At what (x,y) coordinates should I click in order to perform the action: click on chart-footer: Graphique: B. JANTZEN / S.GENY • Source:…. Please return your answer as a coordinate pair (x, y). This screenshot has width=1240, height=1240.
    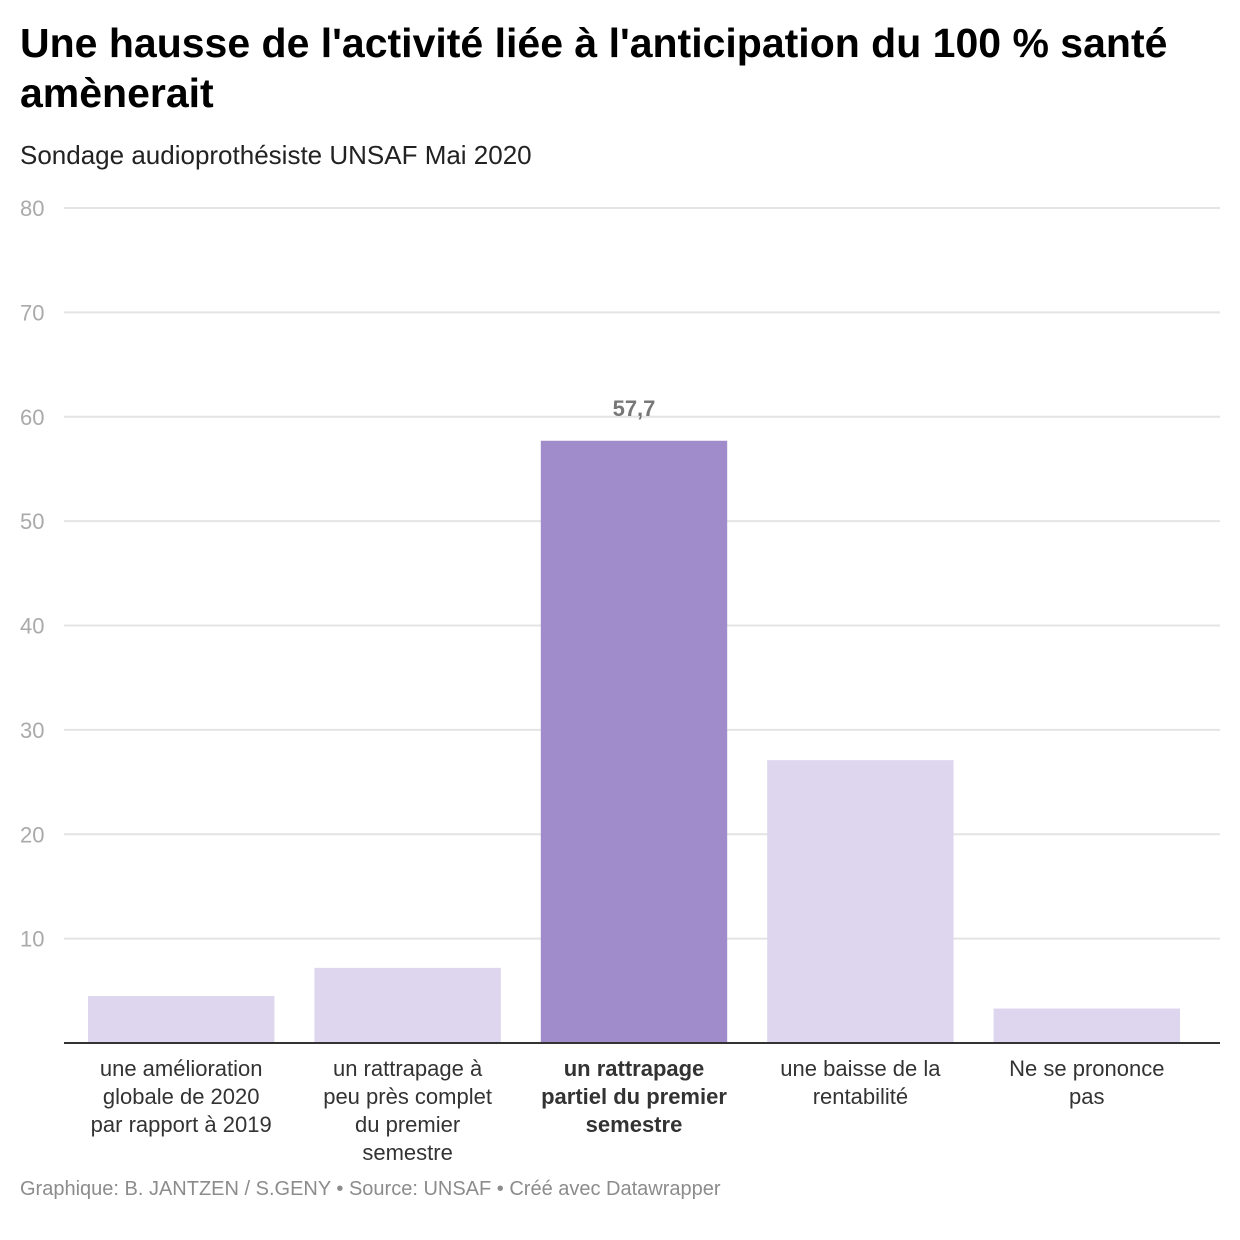
    Looking at the image, I should click on (370, 1189).